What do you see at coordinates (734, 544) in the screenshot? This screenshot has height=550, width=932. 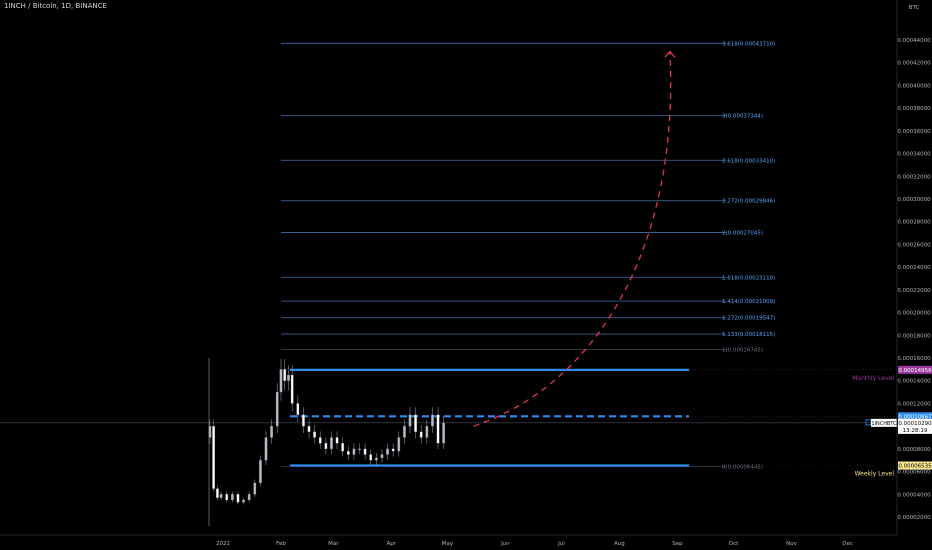 I see `x-tick-label: Oct` at bounding box center [734, 544].